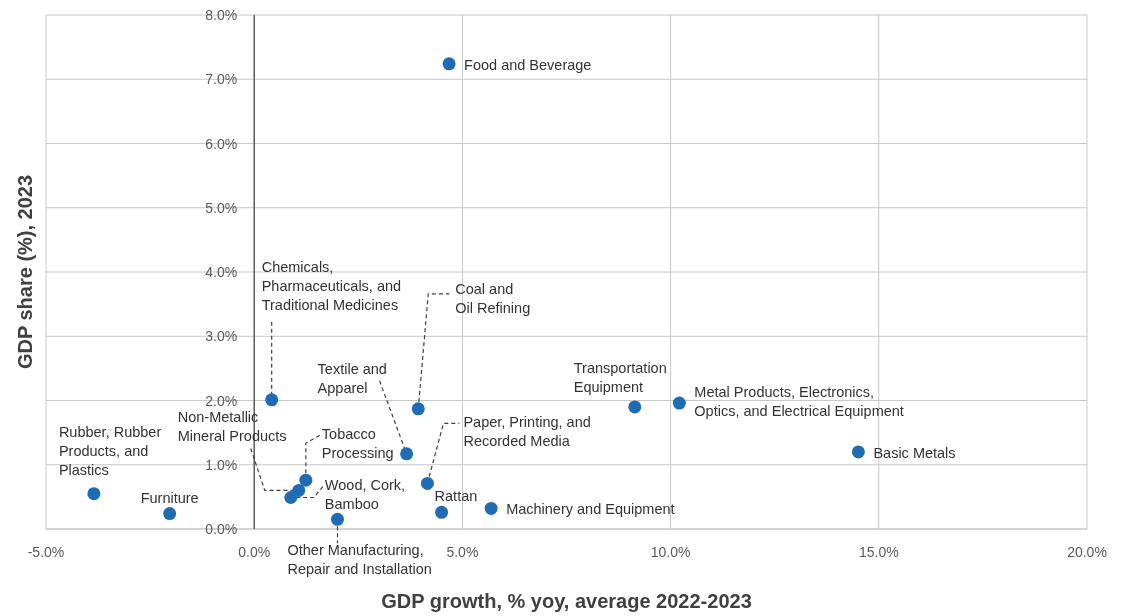 The width and height of the screenshot is (1121, 616). I want to click on annotation: Tobacco Processing, so click(357, 444).